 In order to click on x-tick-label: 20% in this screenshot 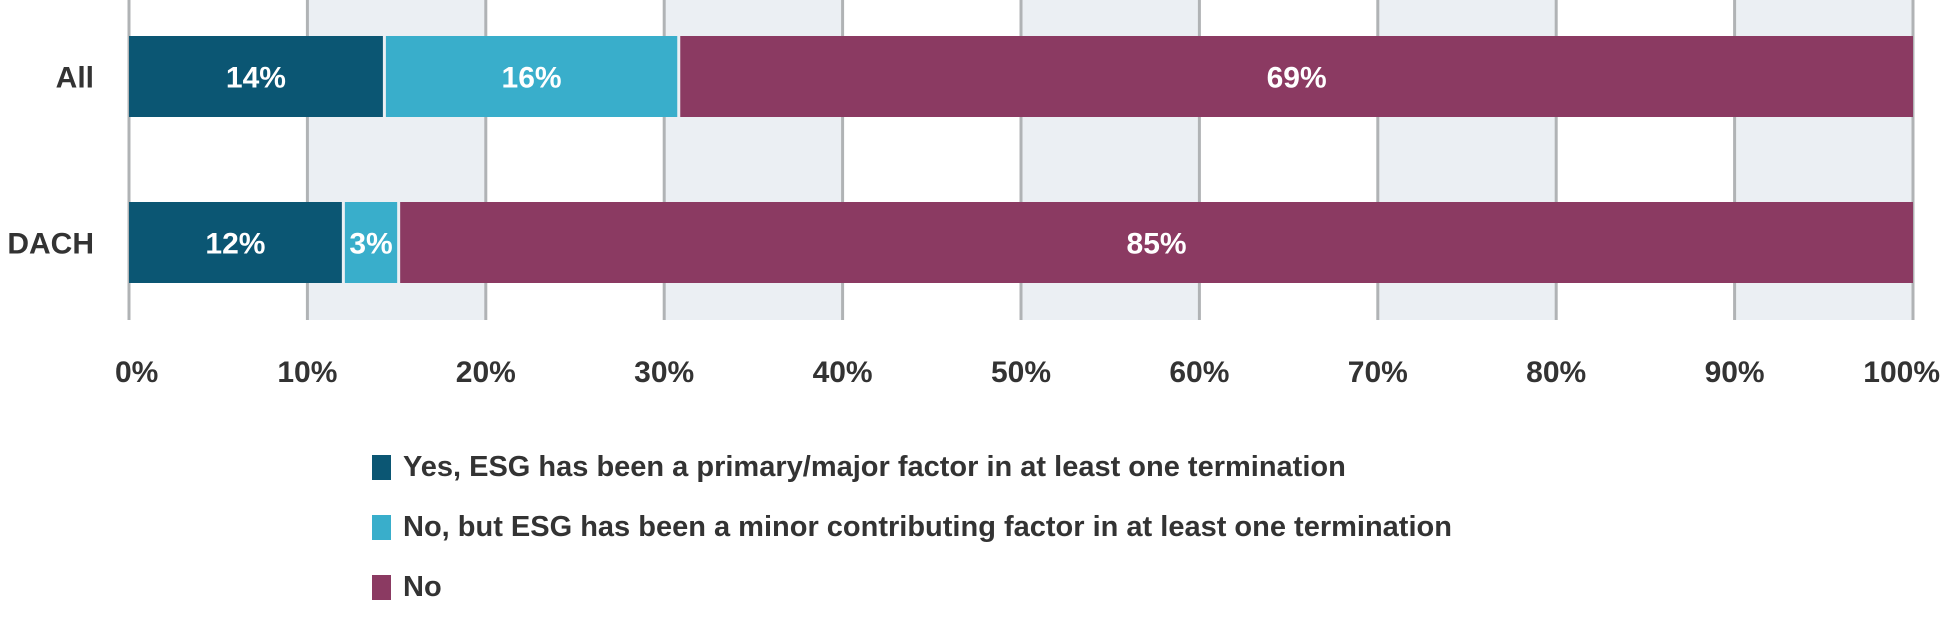, I will do `click(486, 372)`.